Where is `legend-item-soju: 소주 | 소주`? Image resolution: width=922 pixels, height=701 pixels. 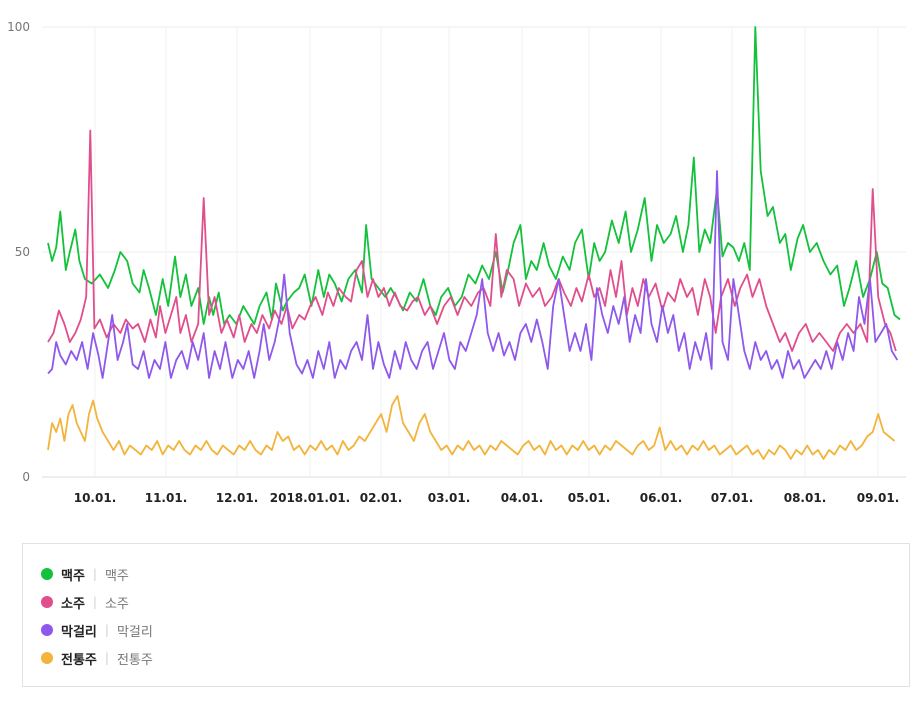
legend-item-soju: 소주 | 소주 is located at coordinates (85, 602).